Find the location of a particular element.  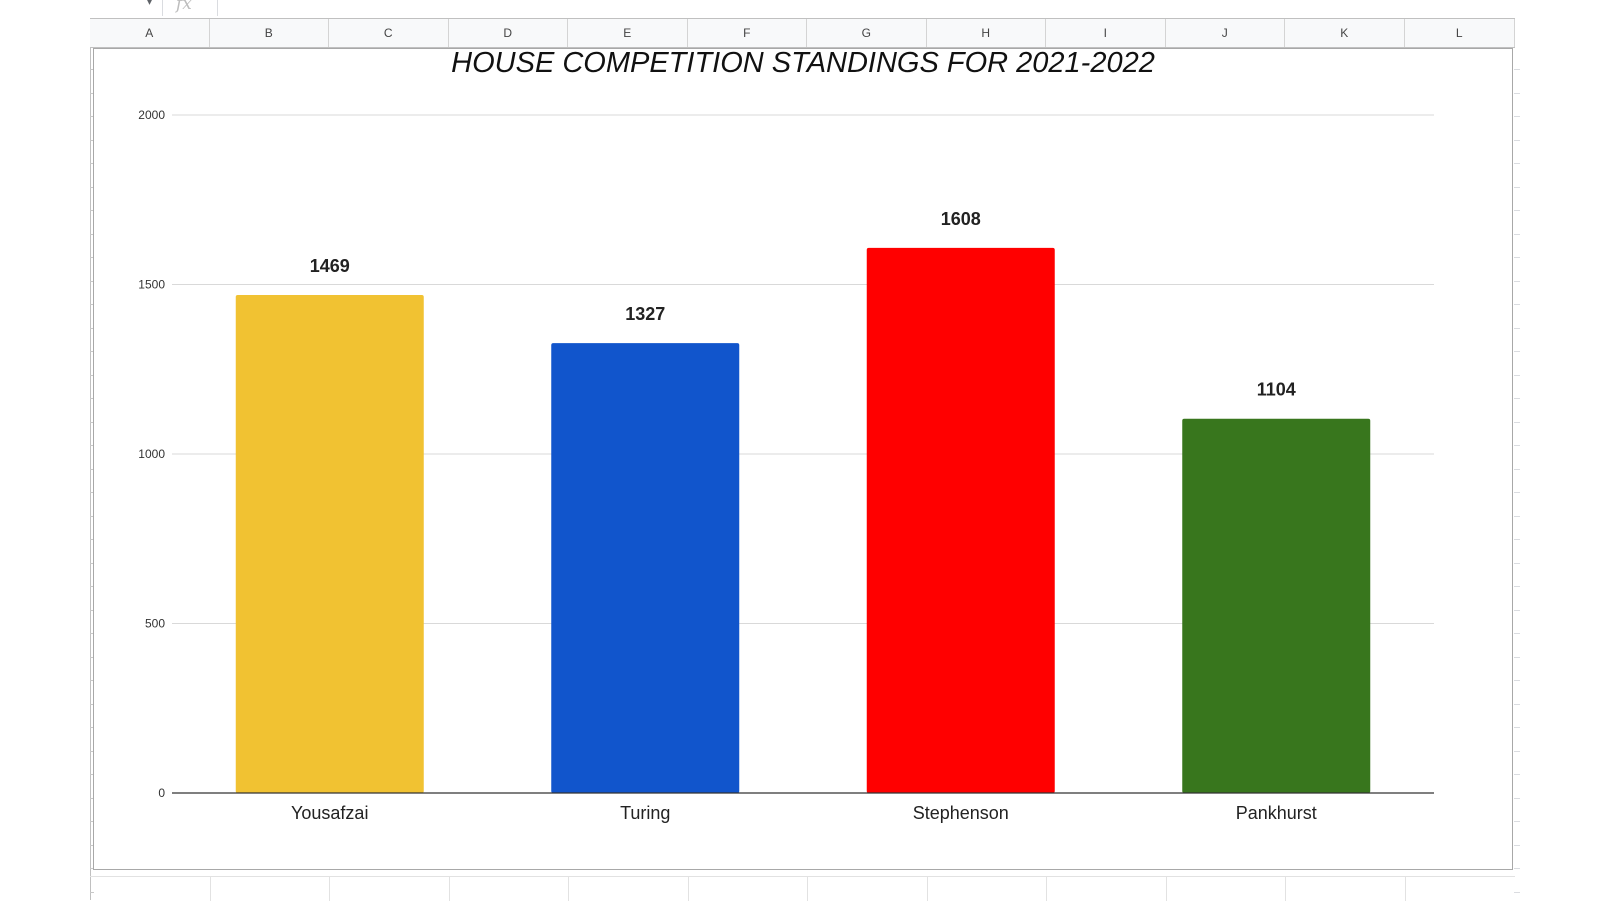

x-tick-label: Yousafzai is located at coordinates (329, 813).